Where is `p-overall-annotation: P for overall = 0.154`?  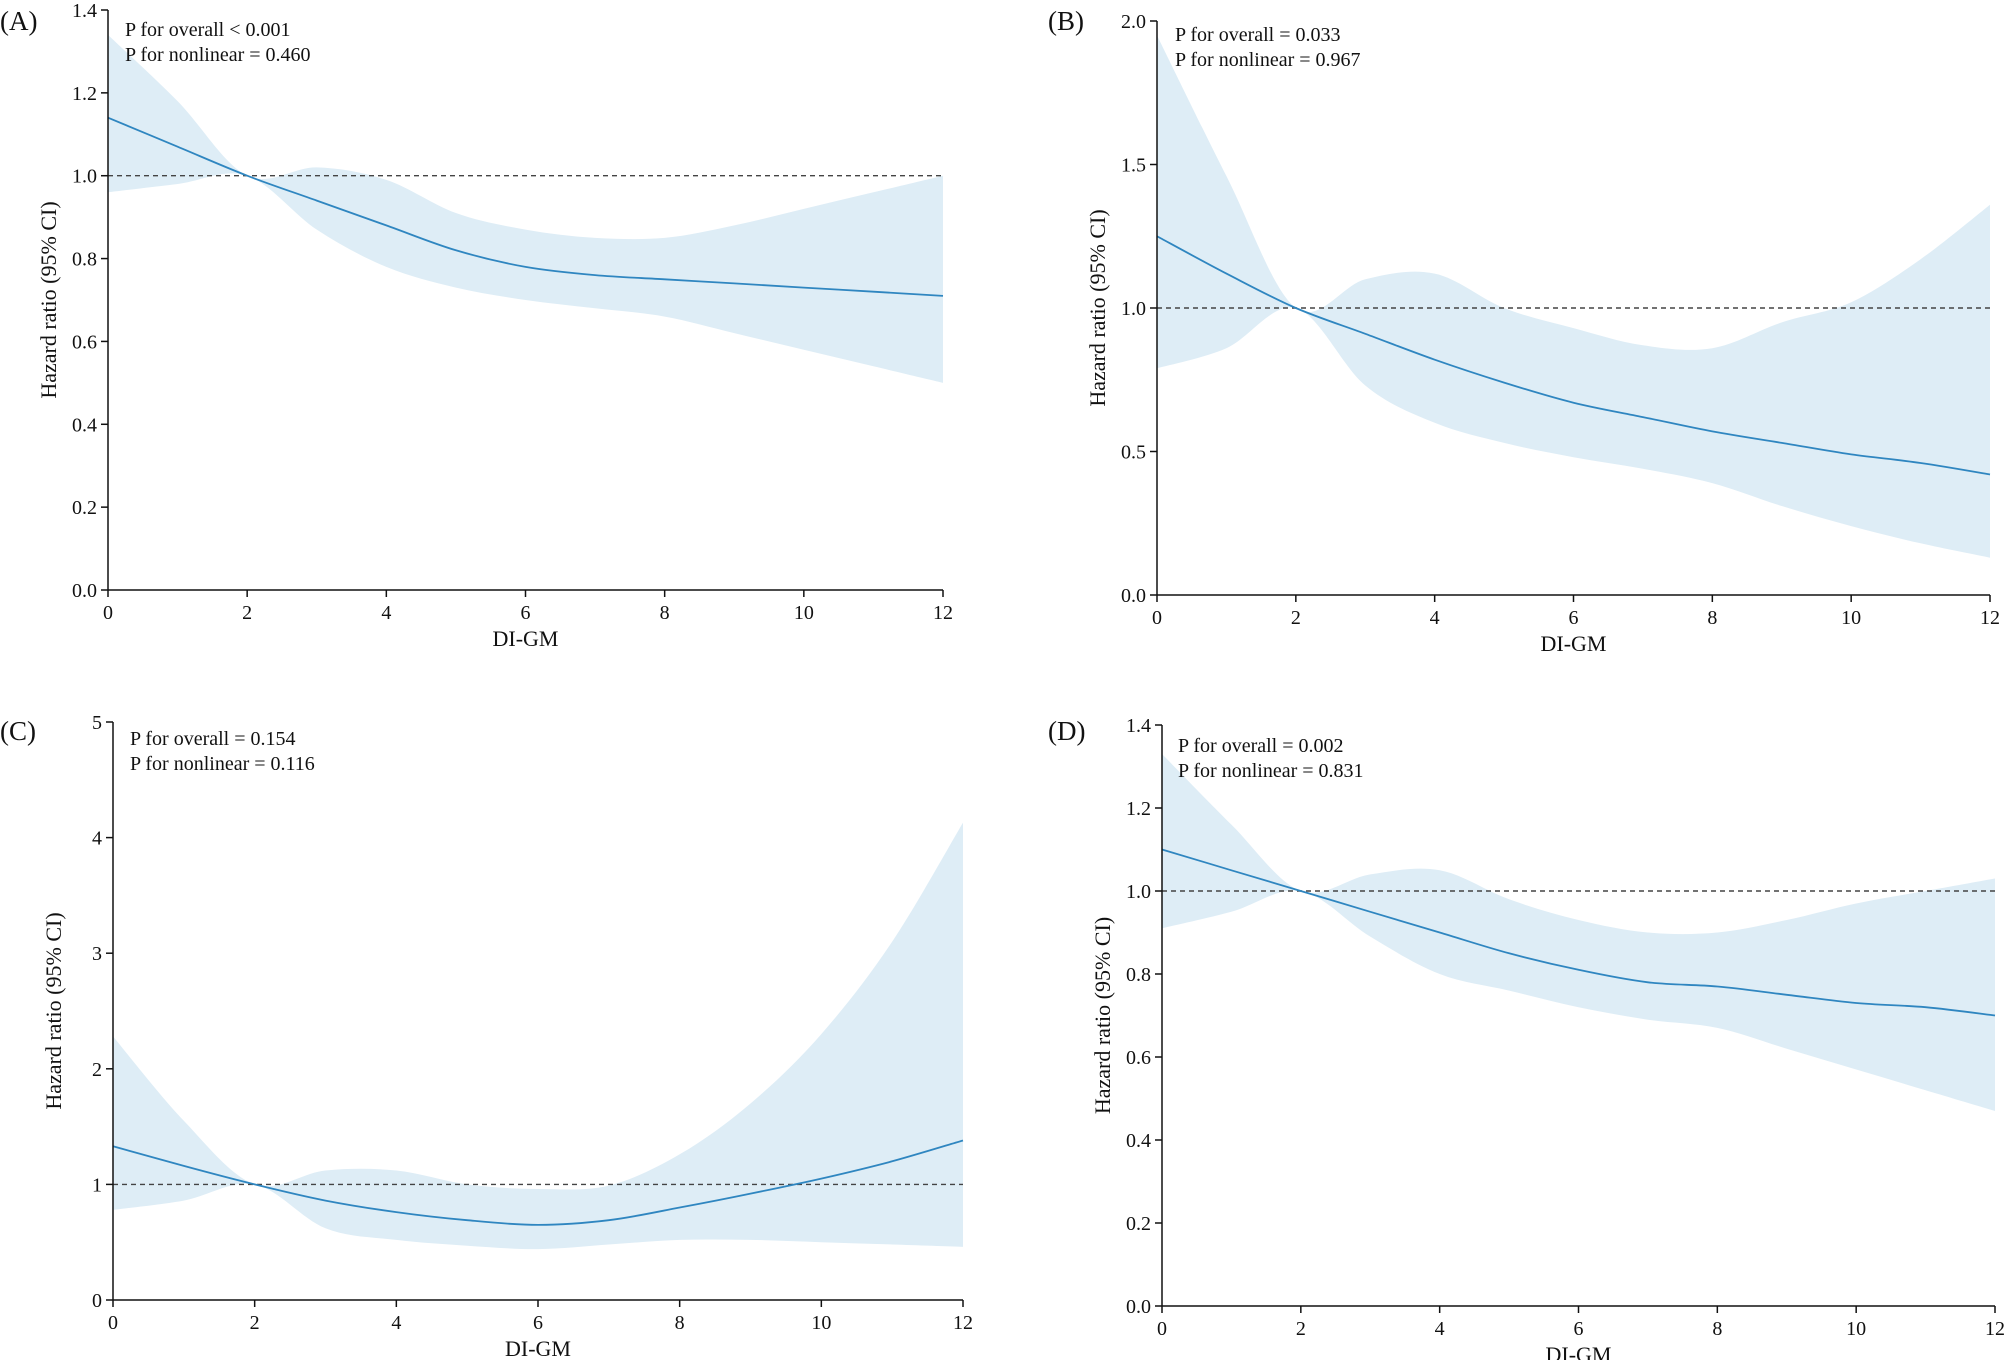 p-overall-annotation: P for overall = 0.154 is located at coordinates (213, 739).